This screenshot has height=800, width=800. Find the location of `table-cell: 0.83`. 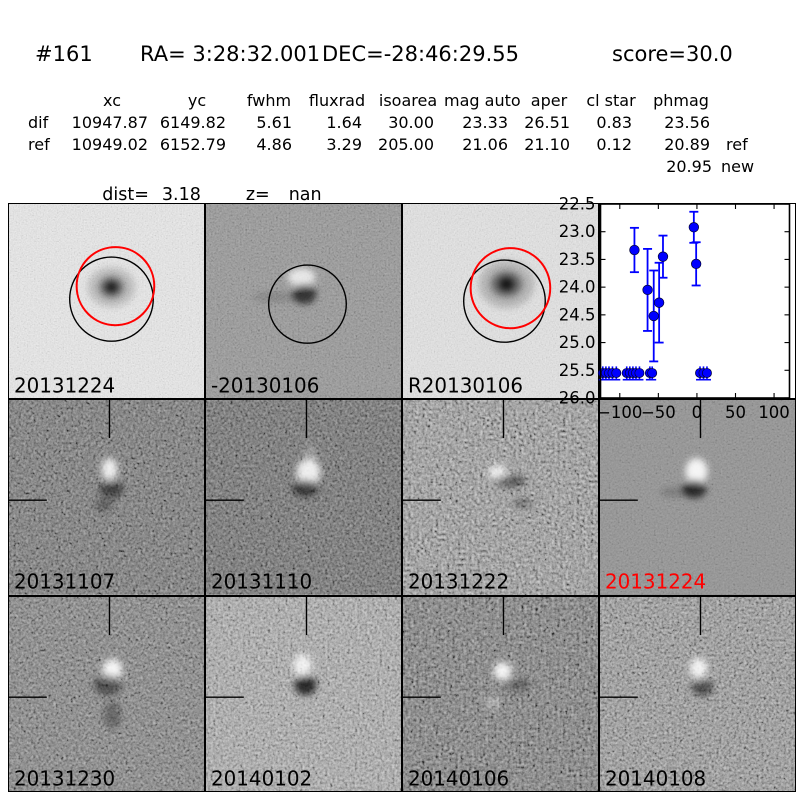

table-cell: 0.83 is located at coordinates (614, 122).